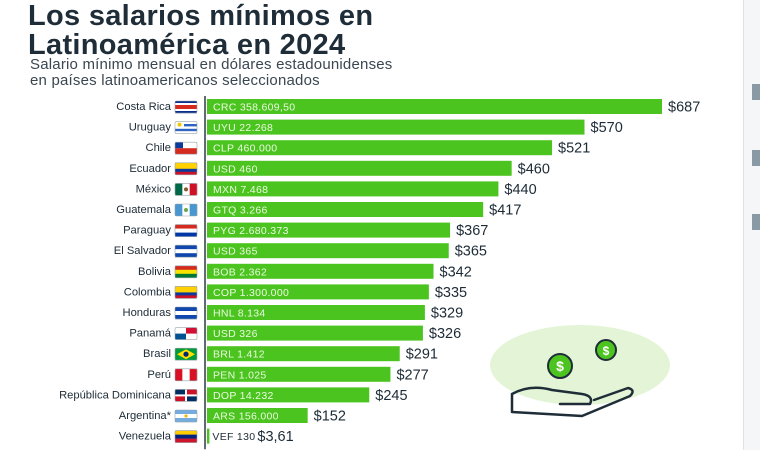 The width and height of the screenshot is (760, 450). Describe the element at coordinates (186, 416) in the screenshot. I see `flag-argentina-icon` at that location.